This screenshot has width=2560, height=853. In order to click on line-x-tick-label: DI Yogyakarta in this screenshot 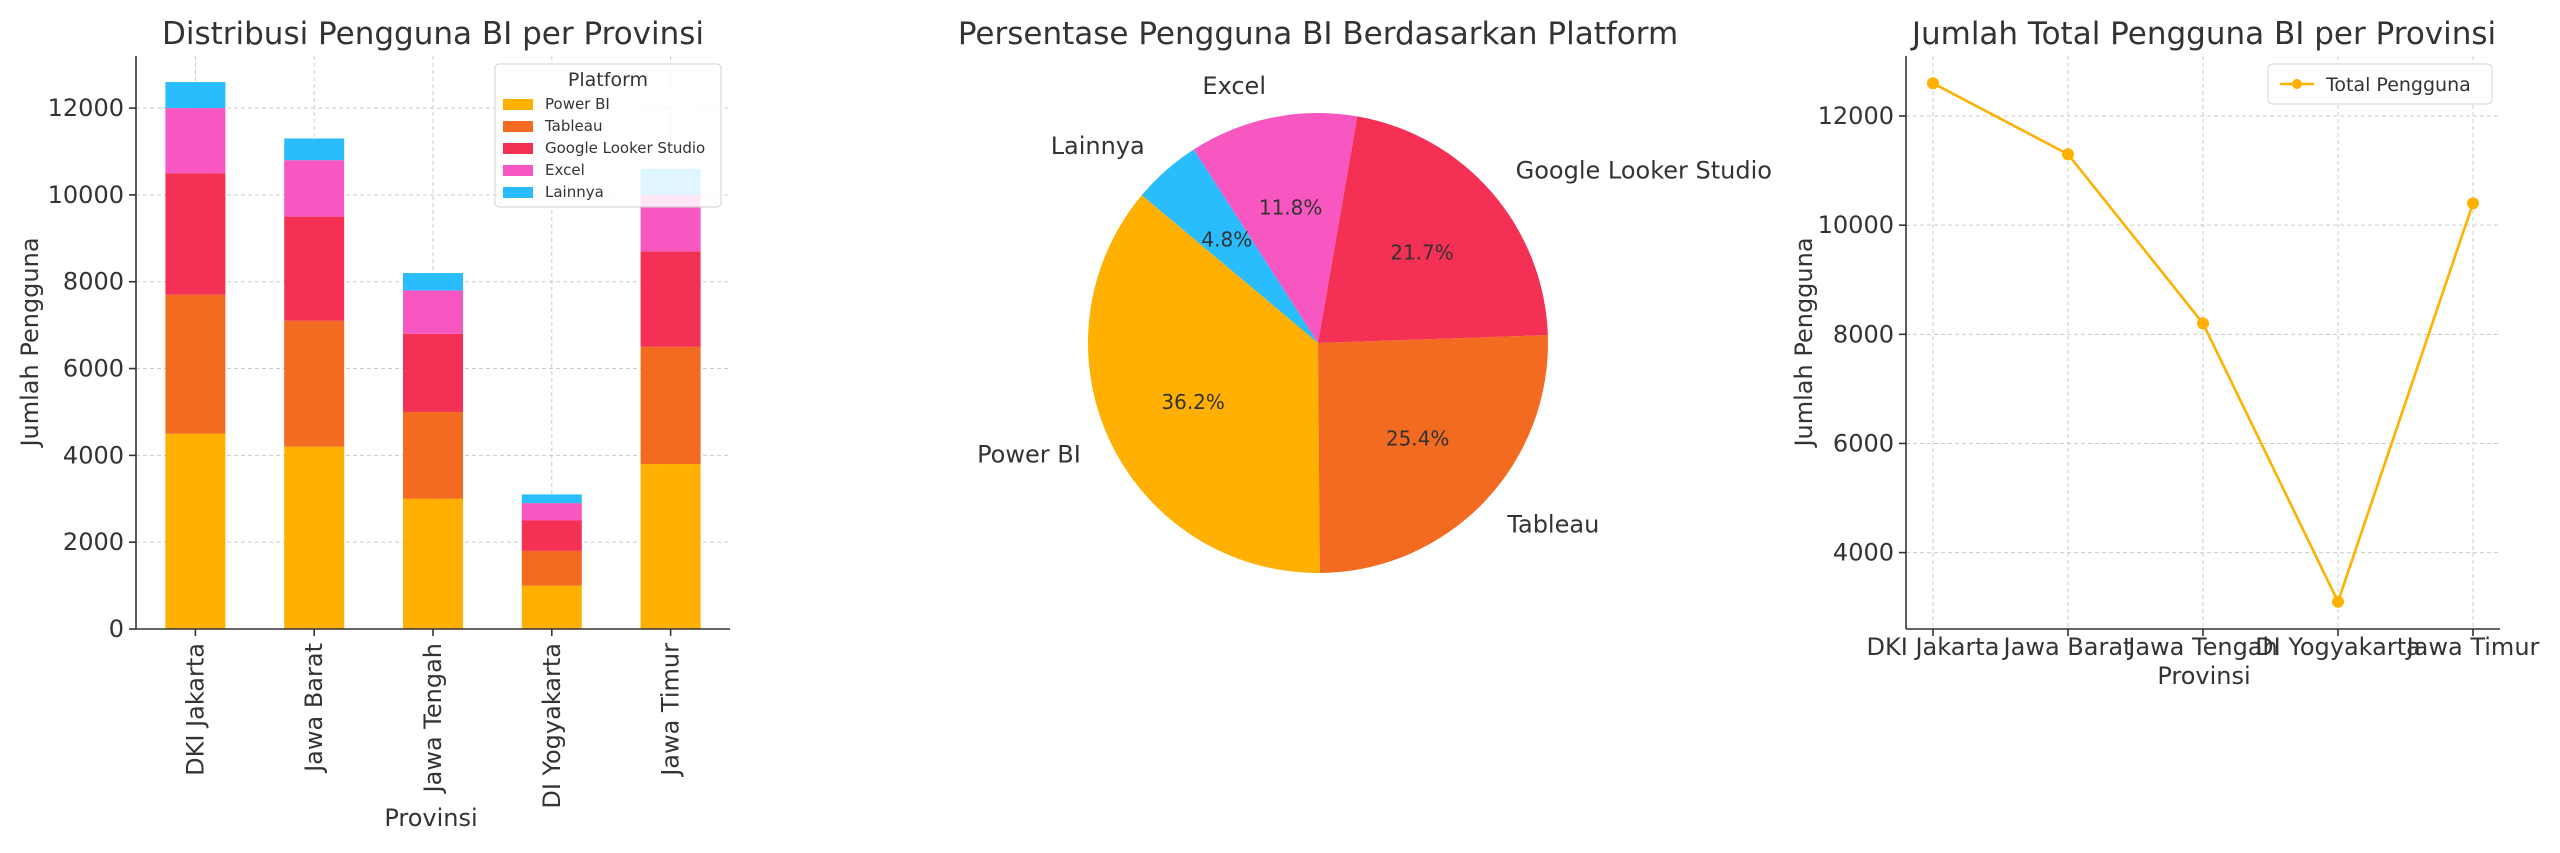, I will do `click(2338, 647)`.